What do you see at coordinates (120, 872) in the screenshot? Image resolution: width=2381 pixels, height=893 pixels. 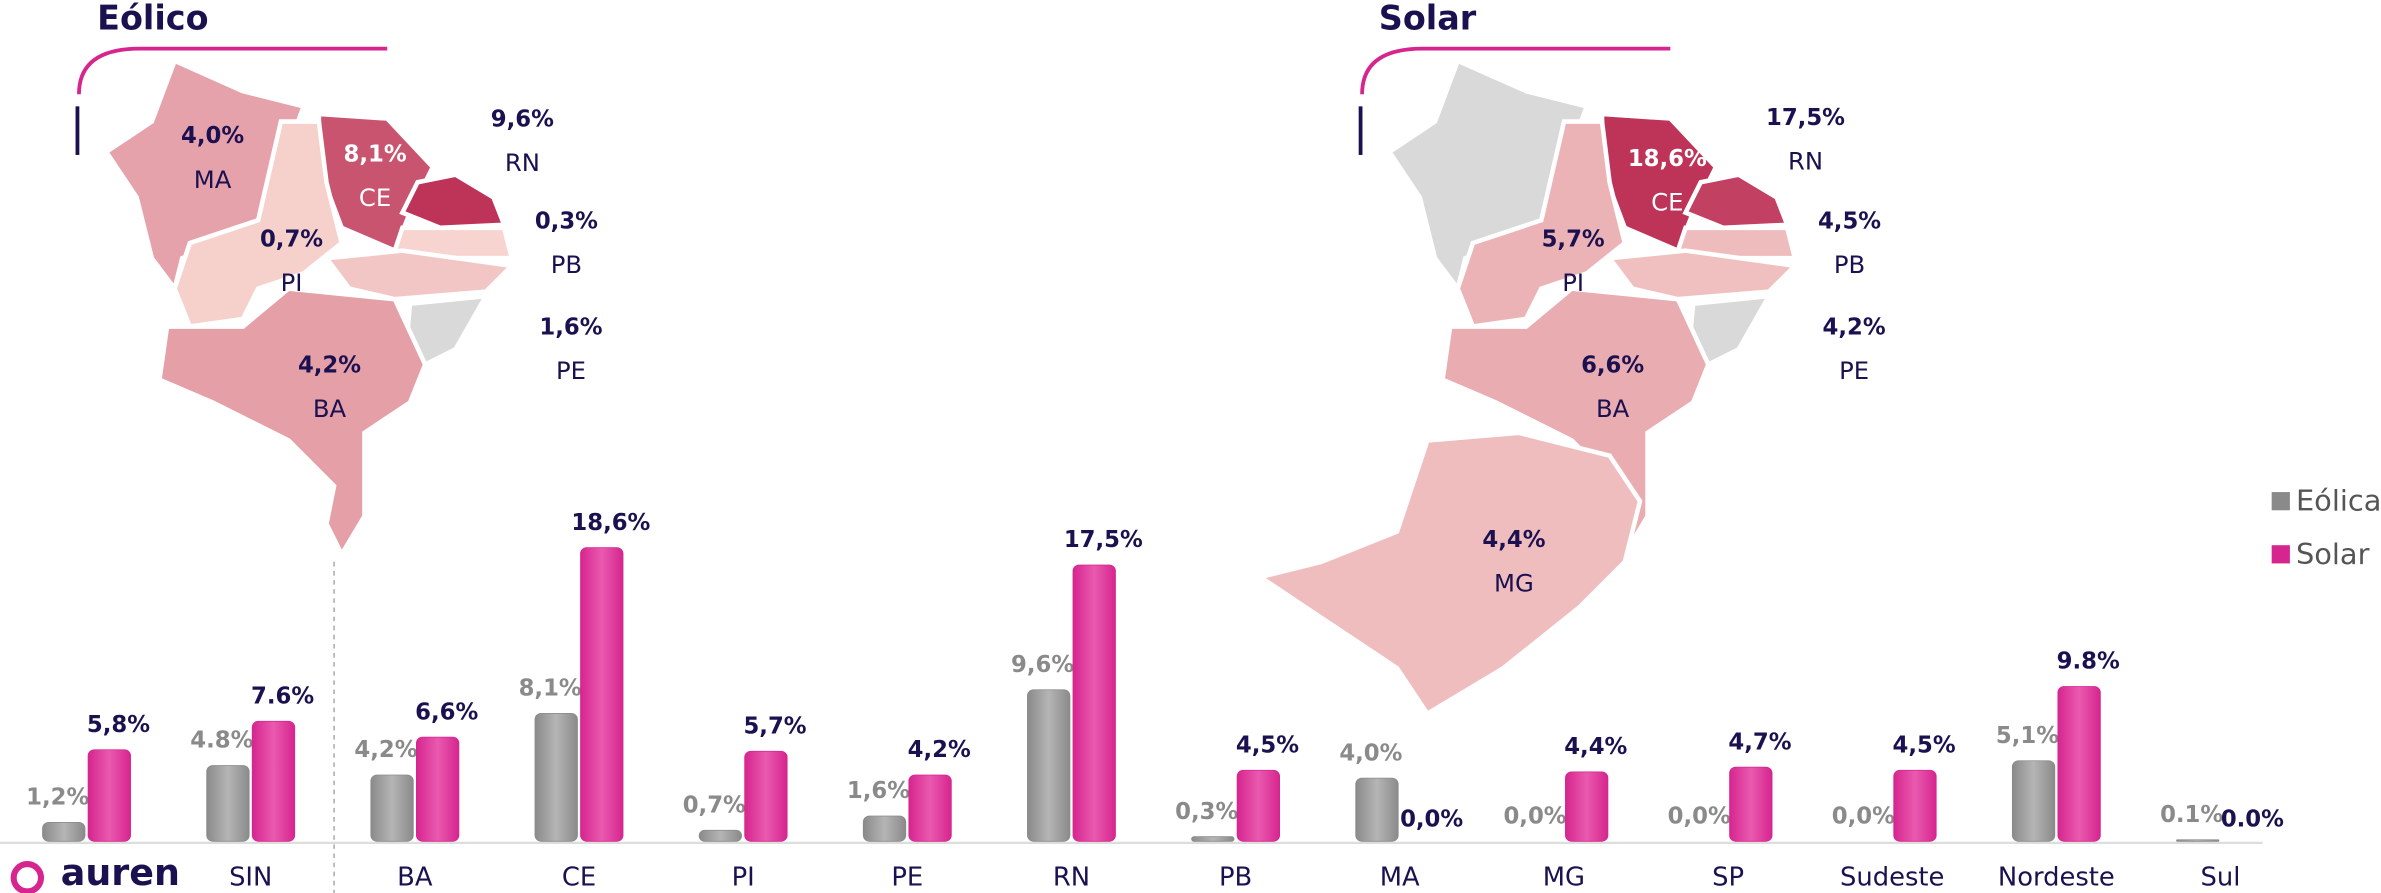 I see `logo: auren` at bounding box center [120, 872].